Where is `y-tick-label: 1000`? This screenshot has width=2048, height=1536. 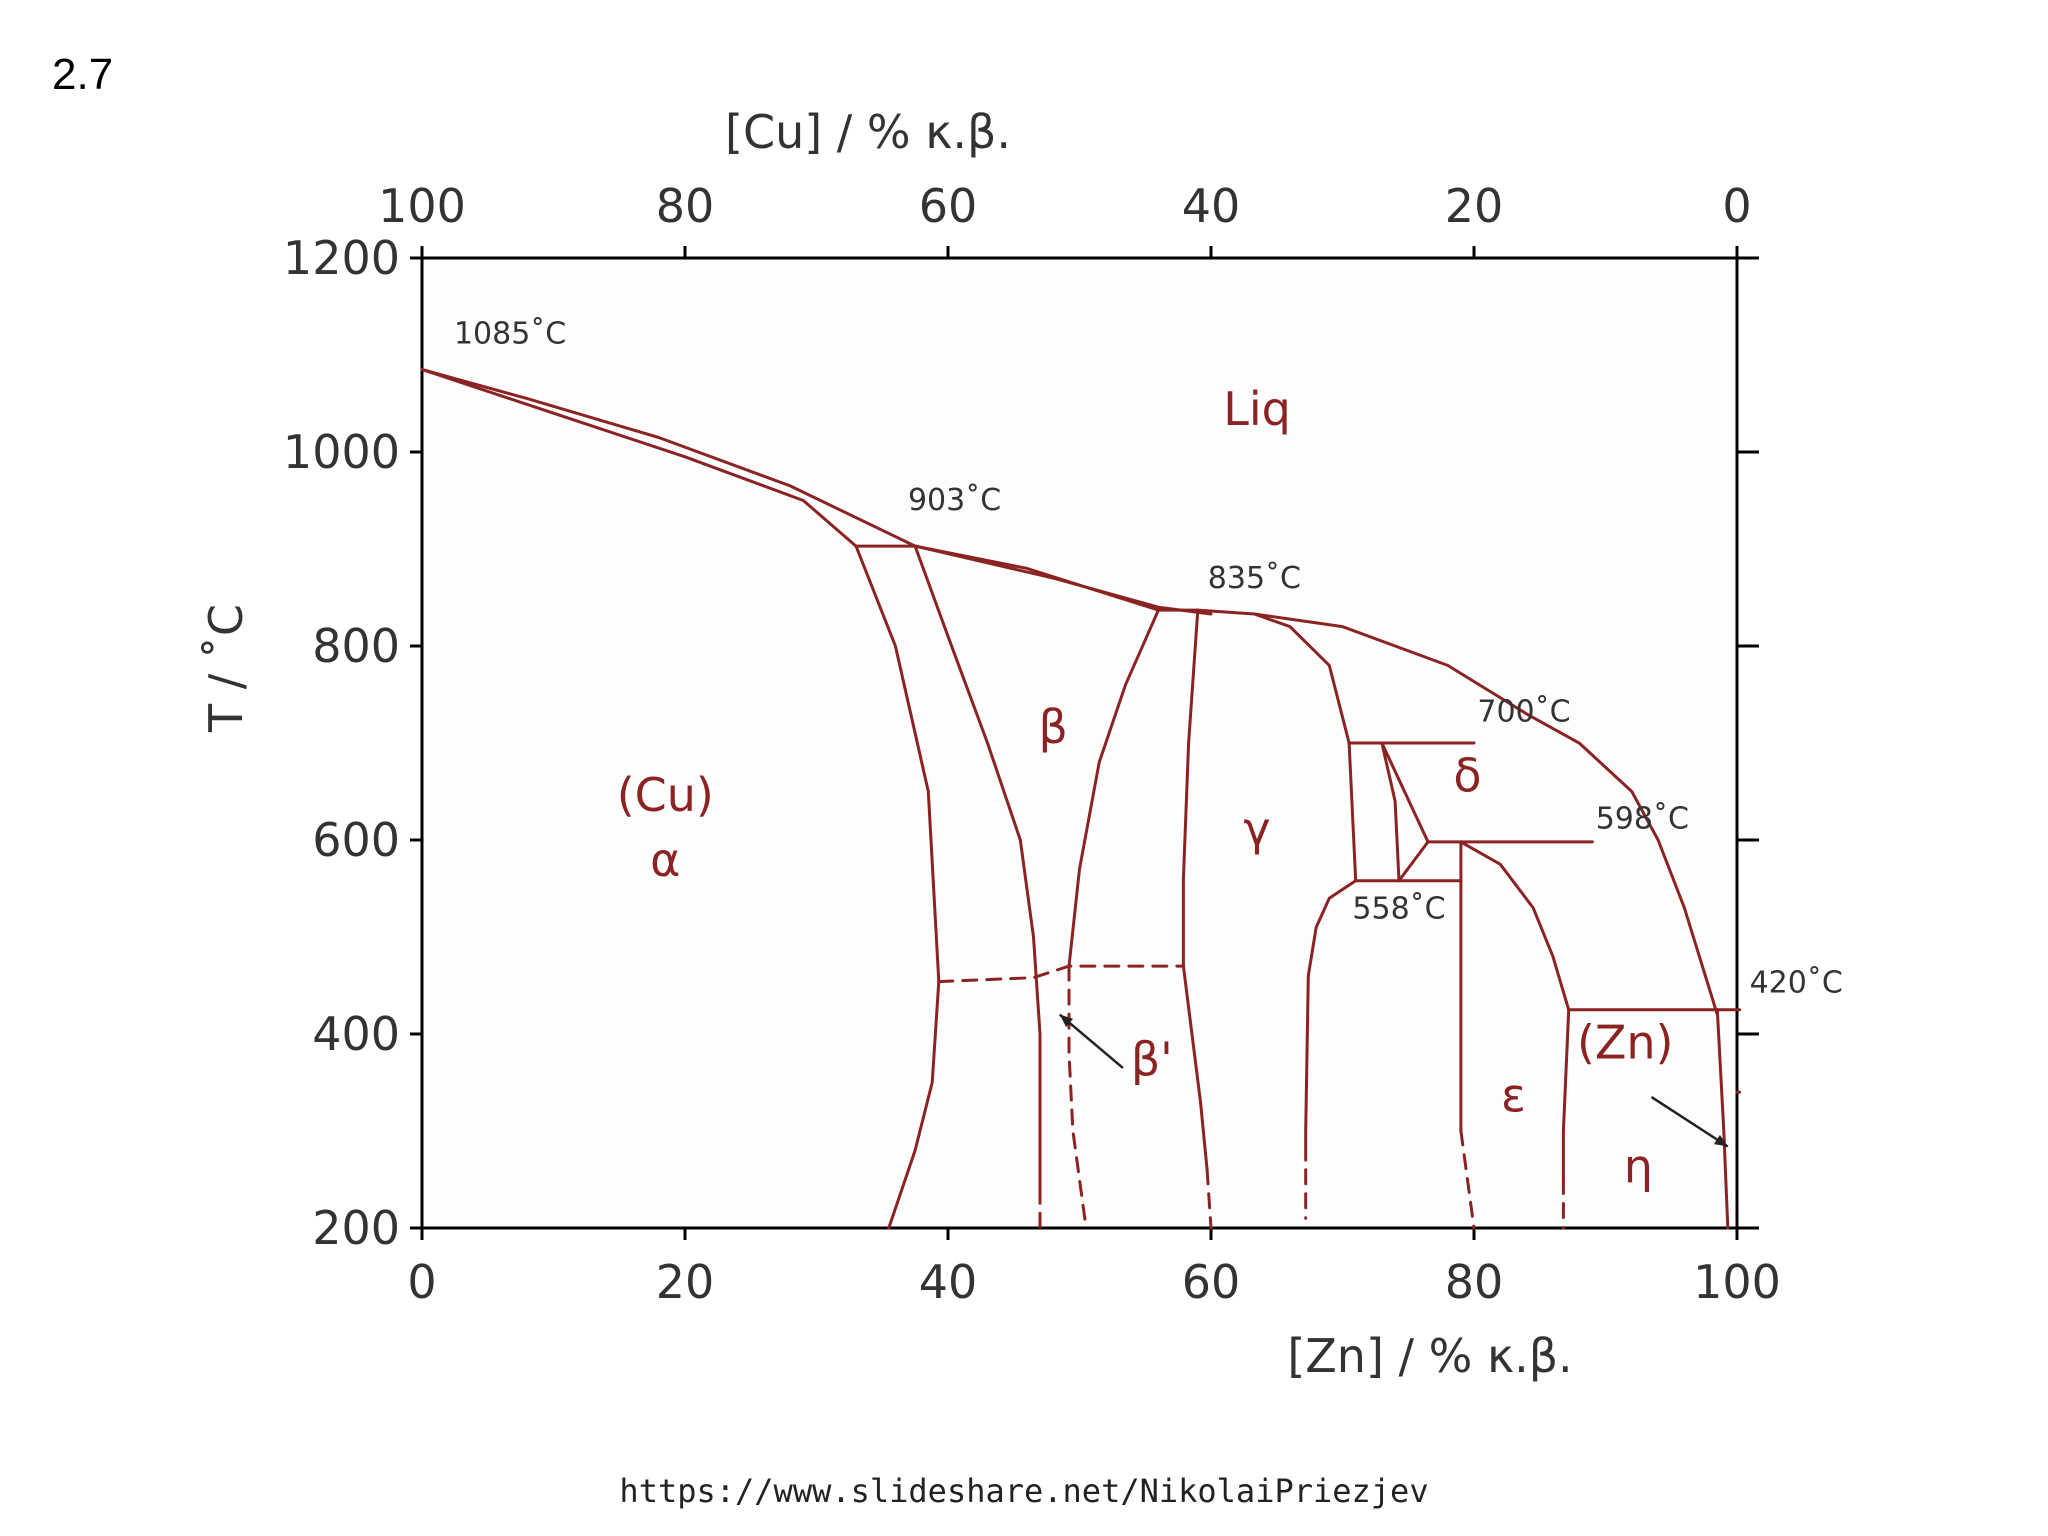
y-tick-label: 1000 is located at coordinates (341, 452).